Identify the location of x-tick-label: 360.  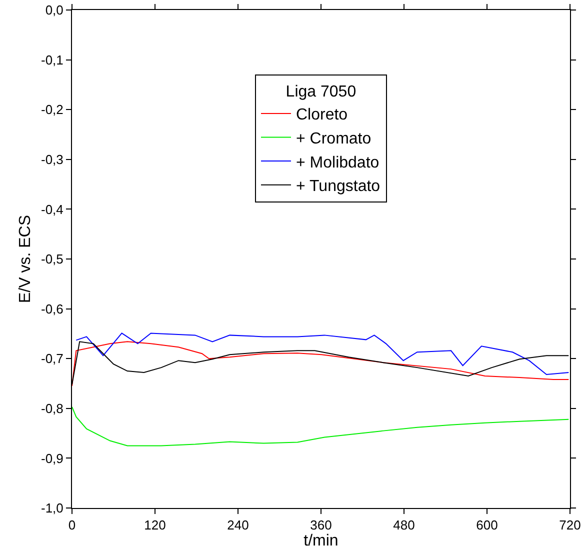
(321, 525).